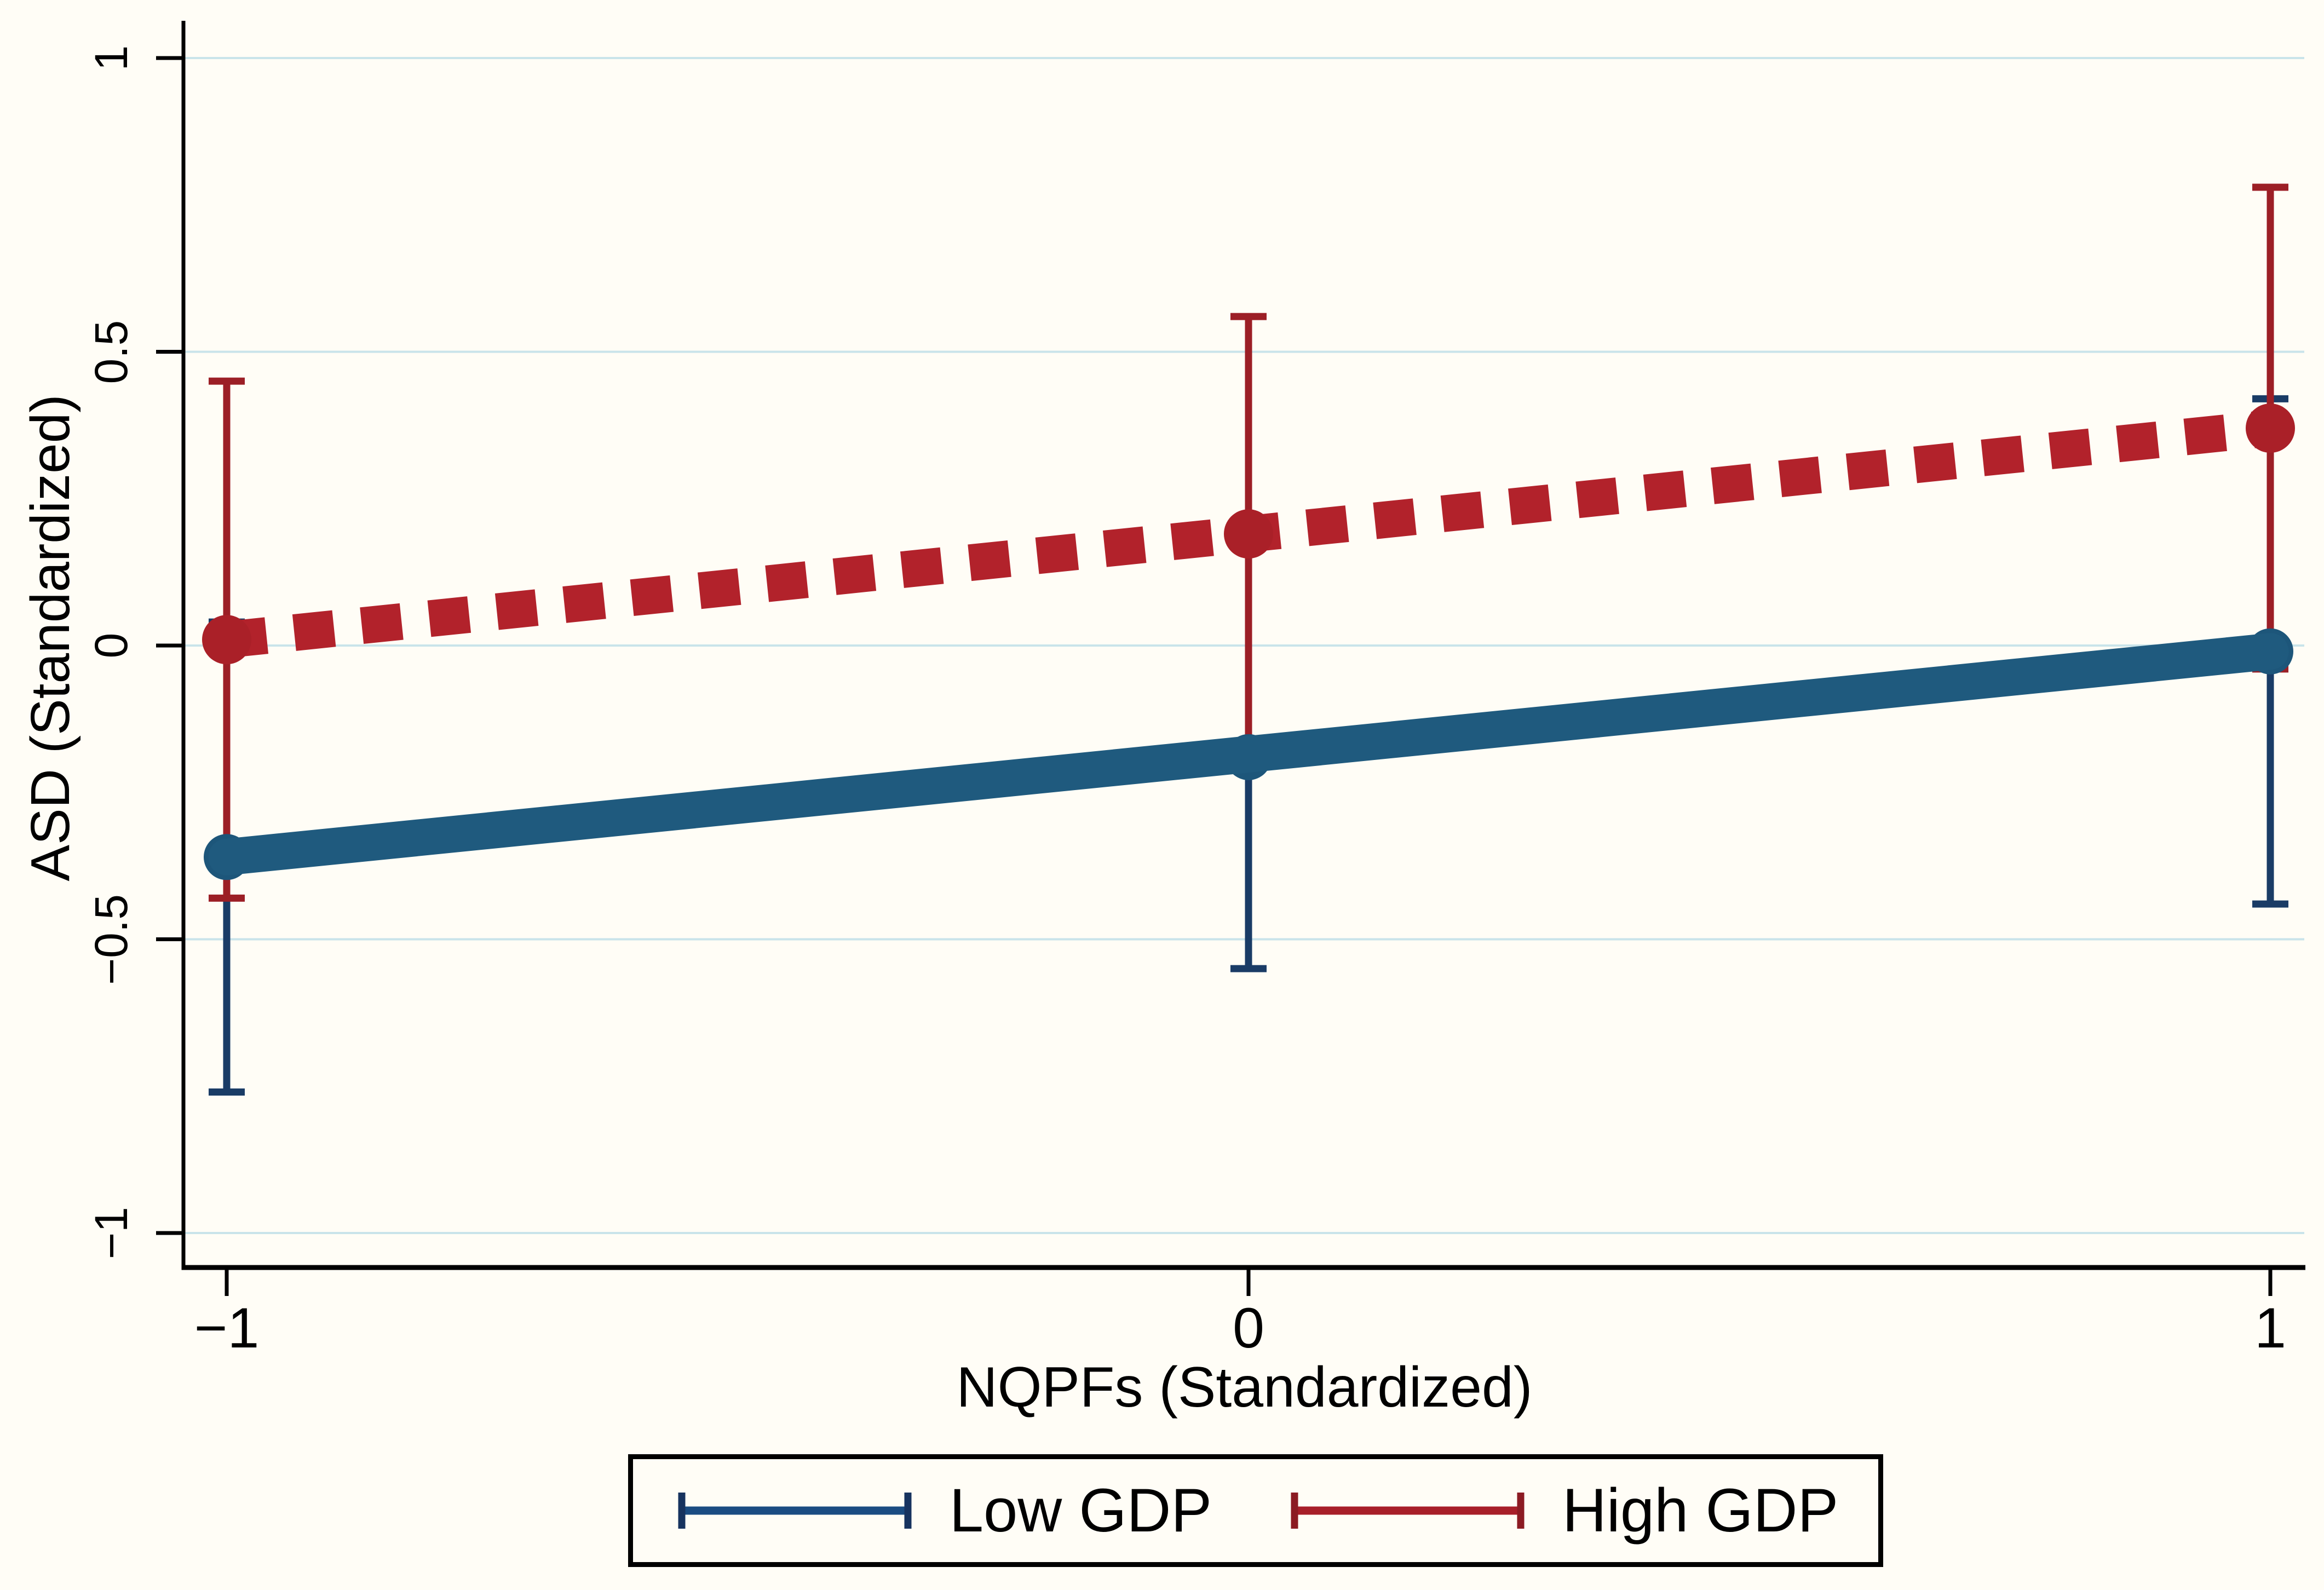 This screenshot has width=2324, height=1590. I want to click on legend-item-high-gdp: High GDP, so click(1562, 1511).